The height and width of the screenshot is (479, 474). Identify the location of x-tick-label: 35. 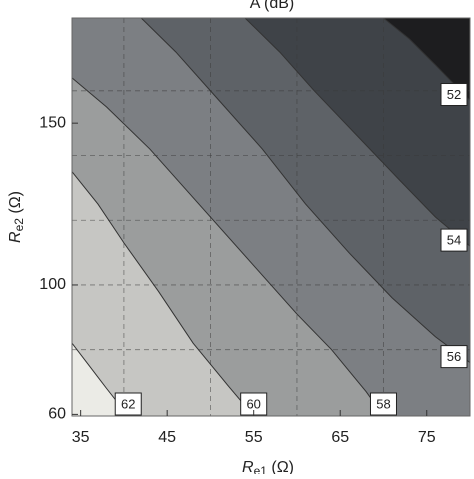
(81, 437).